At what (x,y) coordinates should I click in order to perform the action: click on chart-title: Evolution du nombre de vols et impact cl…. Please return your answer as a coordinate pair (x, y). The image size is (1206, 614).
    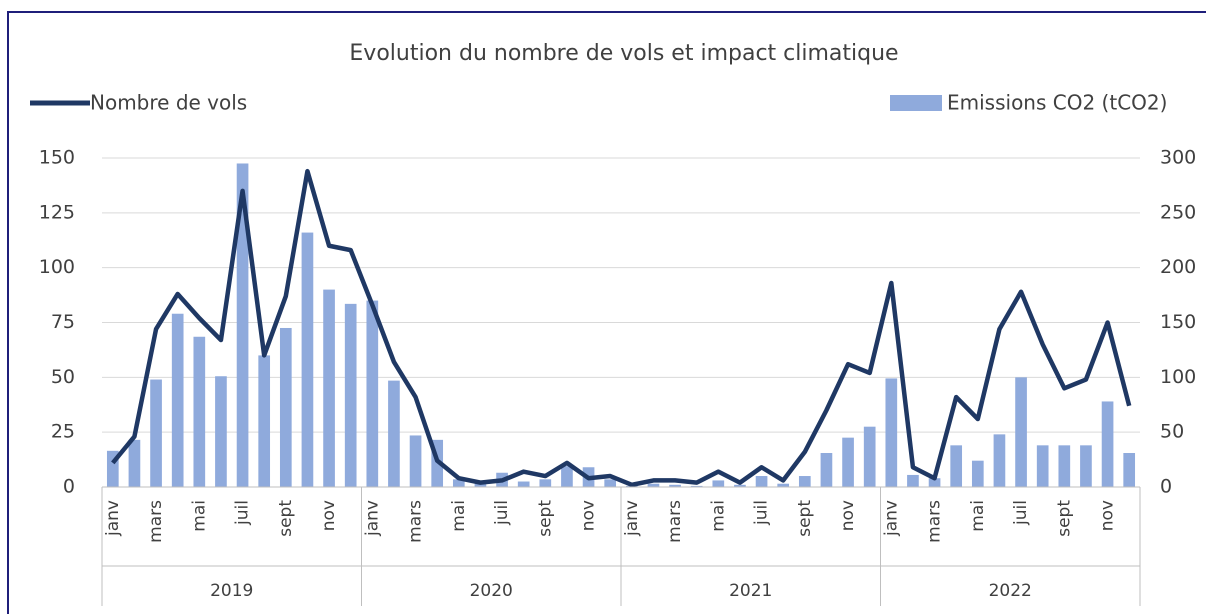
    Looking at the image, I should click on (623, 53).